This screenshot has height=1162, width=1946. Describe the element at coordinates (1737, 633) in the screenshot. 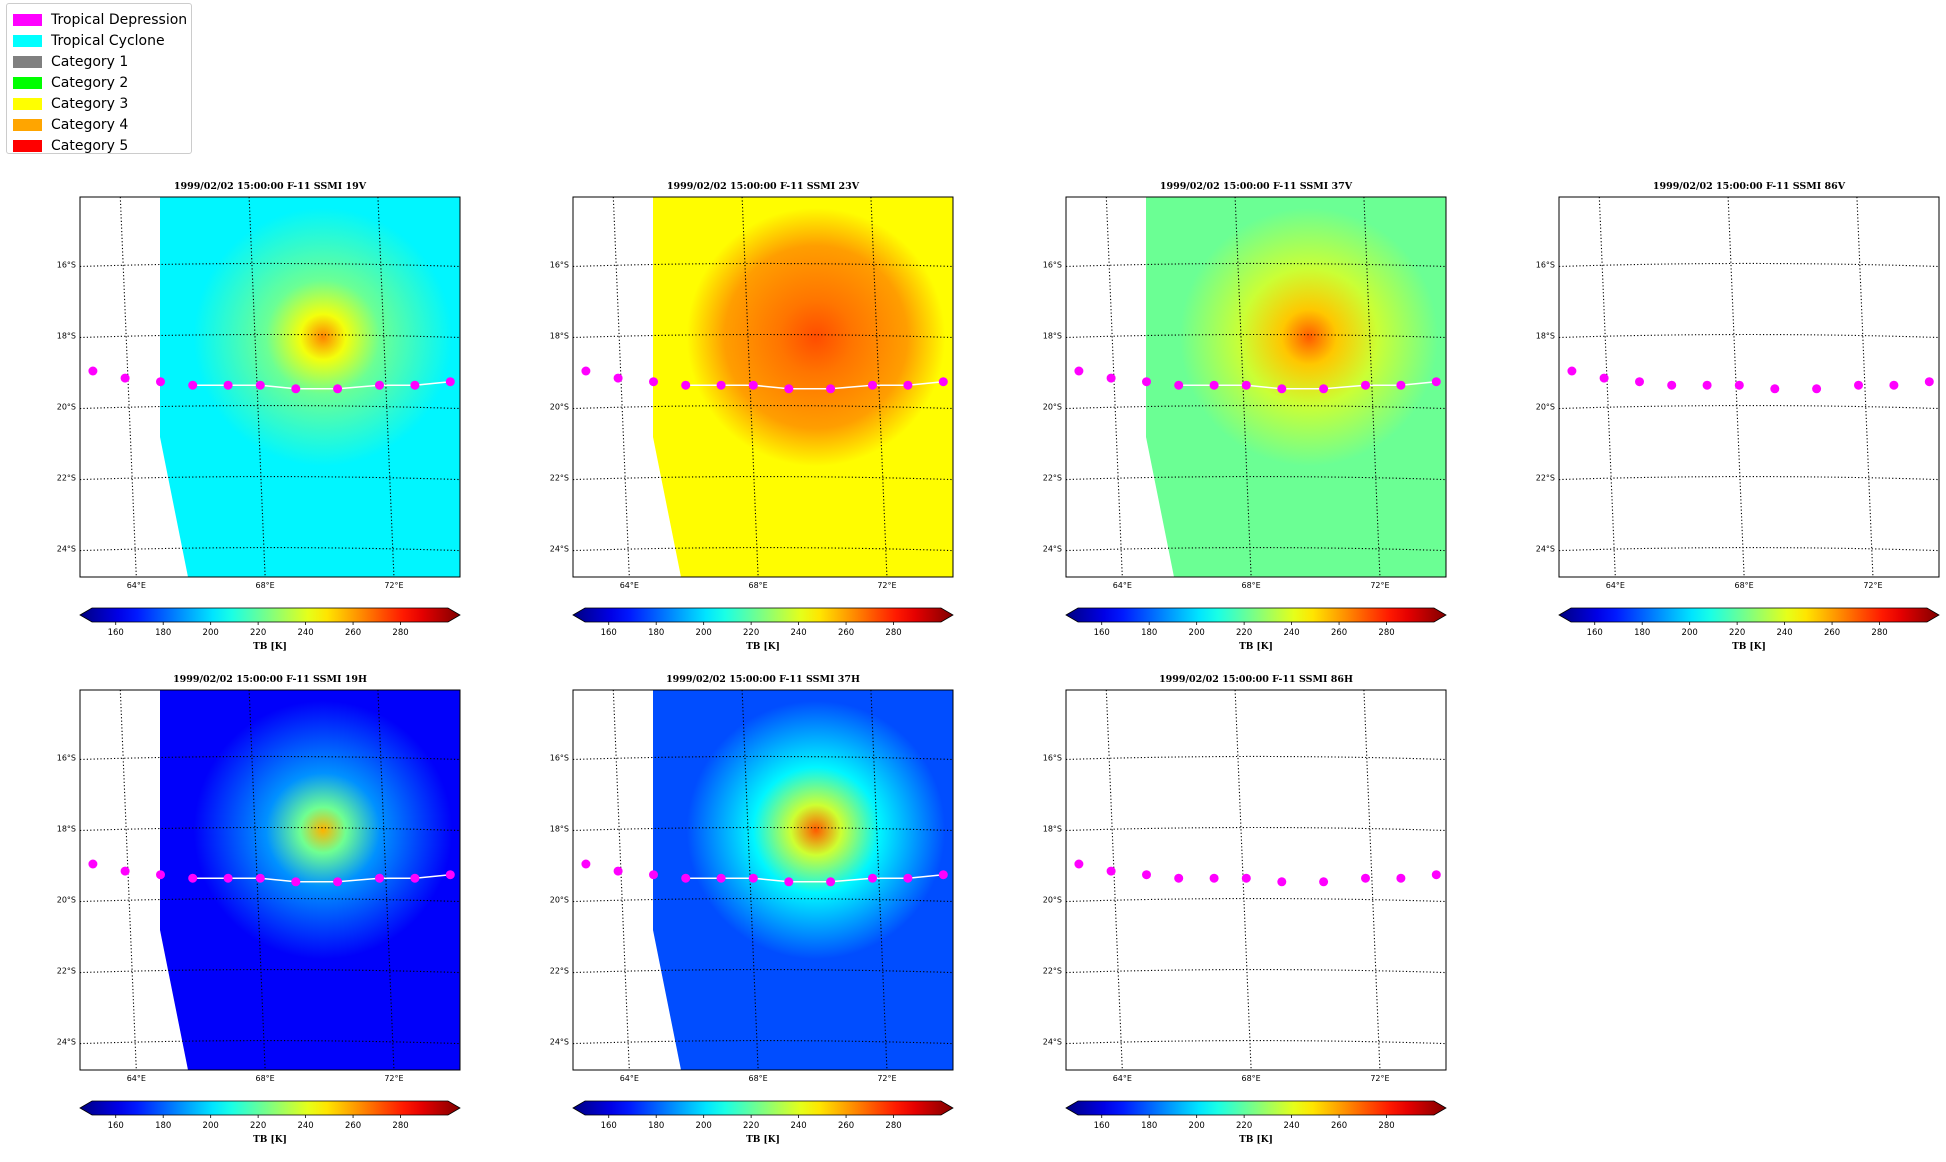

I see `colorbar-tick-label: 220` at that location.